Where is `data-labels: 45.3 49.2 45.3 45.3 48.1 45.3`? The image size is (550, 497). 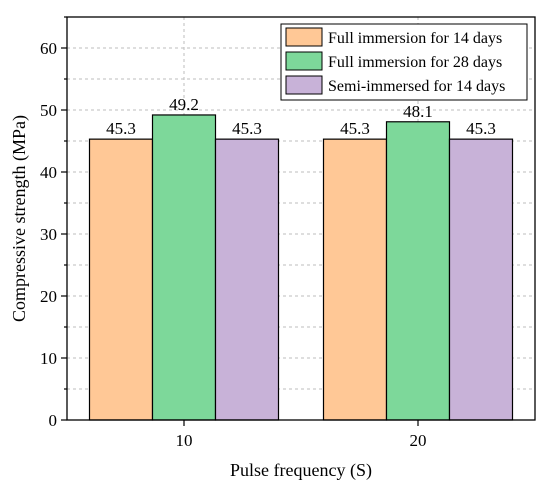
data-labels: 45.3 49.2 45.3 45.3 48.1 45.3 is located at coordinates (301, 116).